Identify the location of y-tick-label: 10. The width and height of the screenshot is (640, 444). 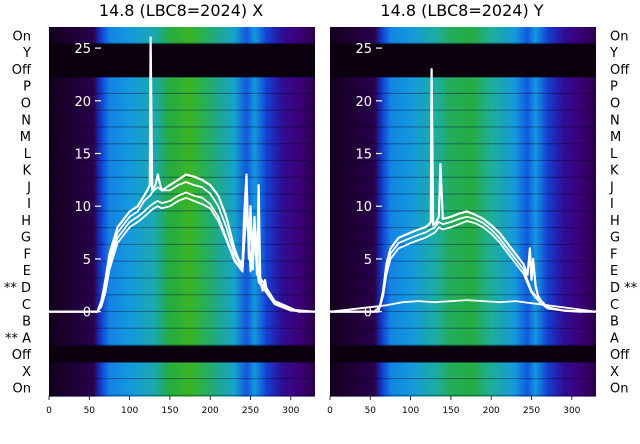
(363, 207).